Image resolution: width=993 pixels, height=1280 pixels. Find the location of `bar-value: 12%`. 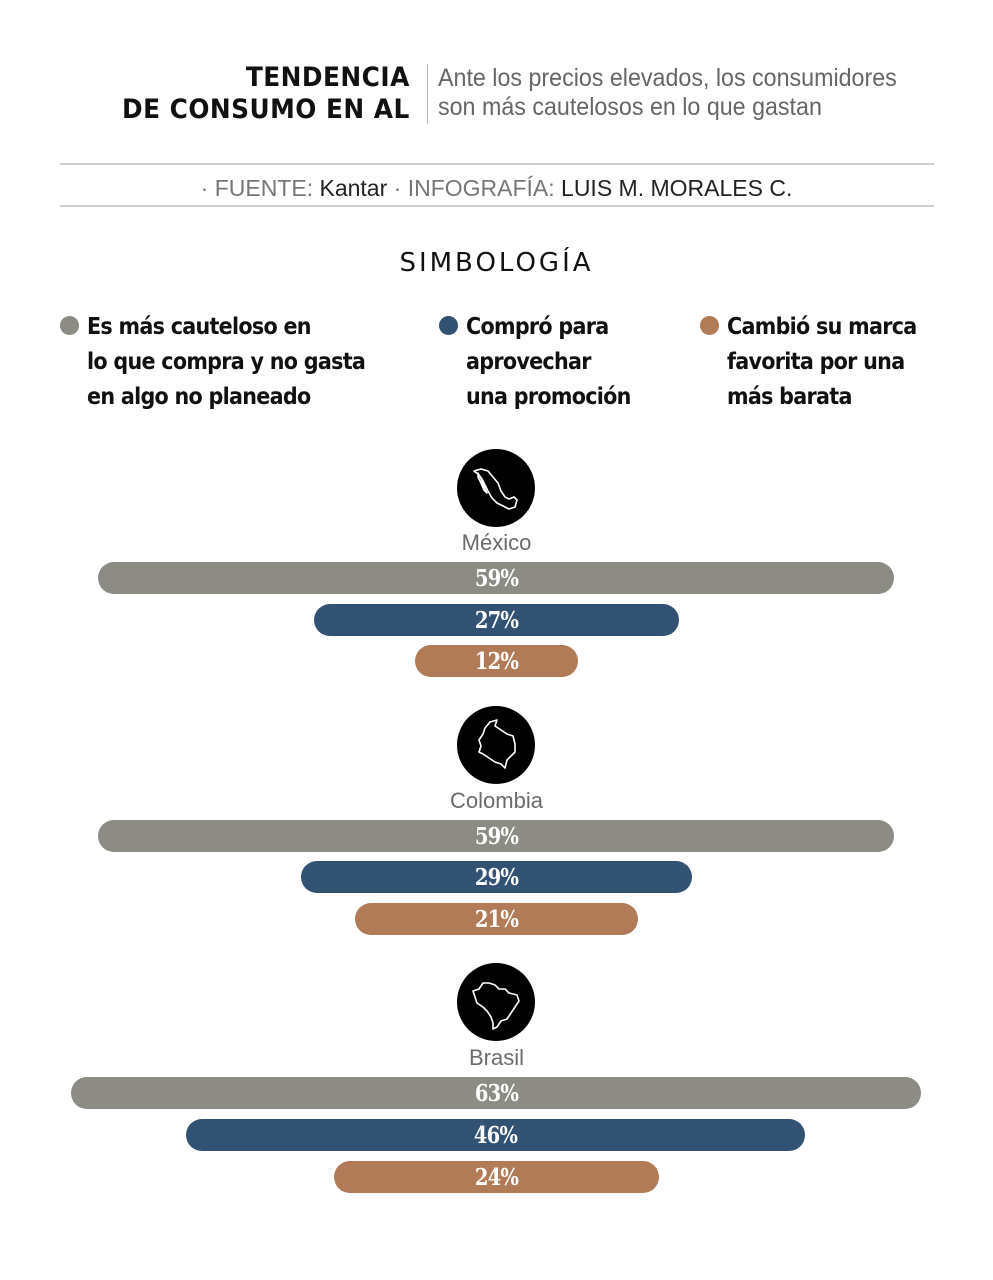

bar-value: 12% is located at coordinates (496, 661).